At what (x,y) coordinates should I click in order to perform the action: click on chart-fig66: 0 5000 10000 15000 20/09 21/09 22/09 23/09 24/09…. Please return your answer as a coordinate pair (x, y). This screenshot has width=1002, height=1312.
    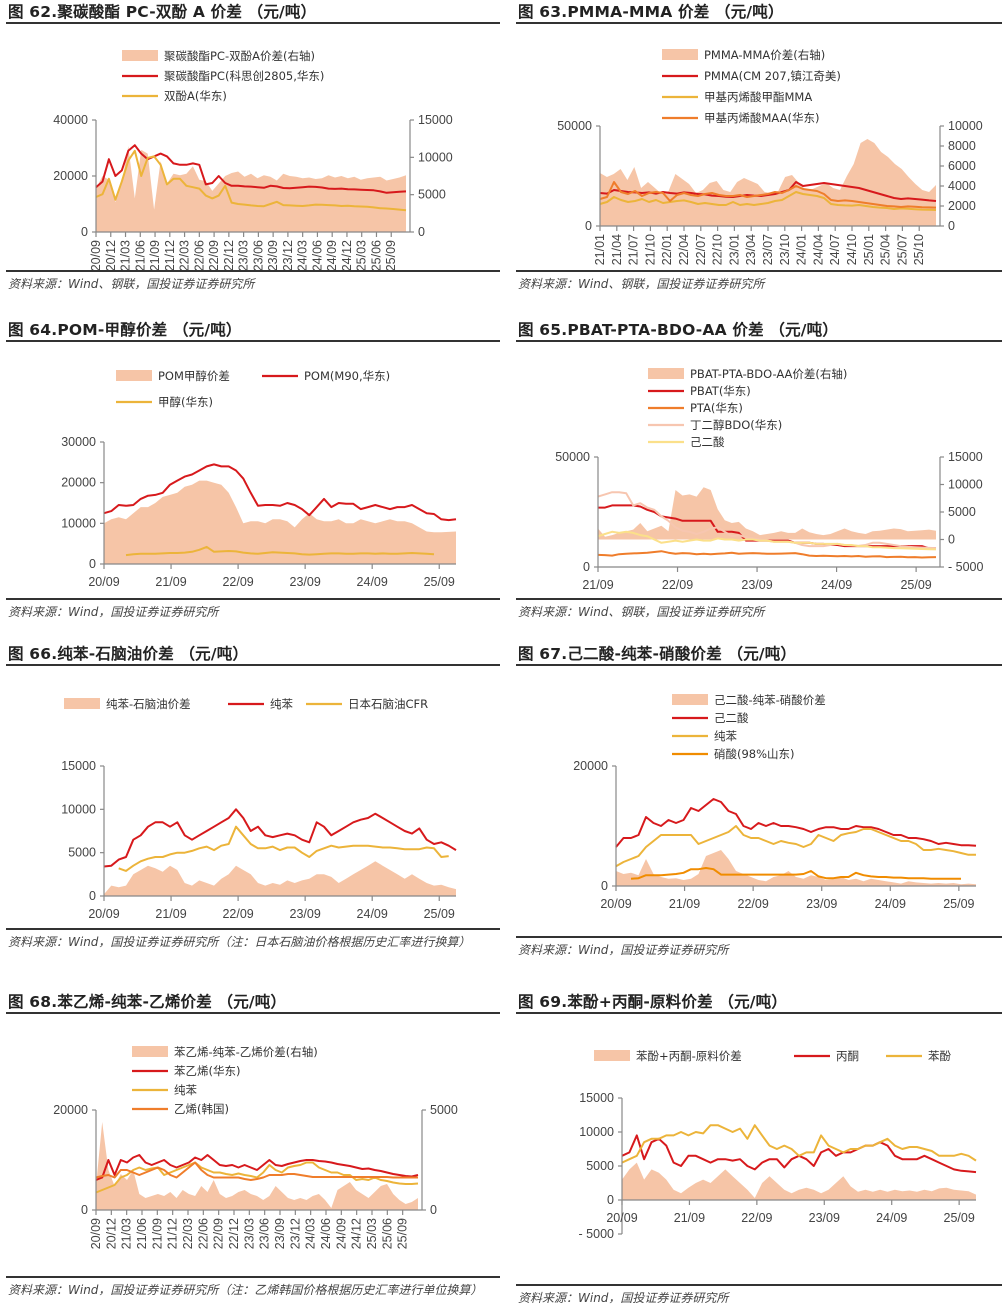
    Looking at the image, I should click on (259, 809).